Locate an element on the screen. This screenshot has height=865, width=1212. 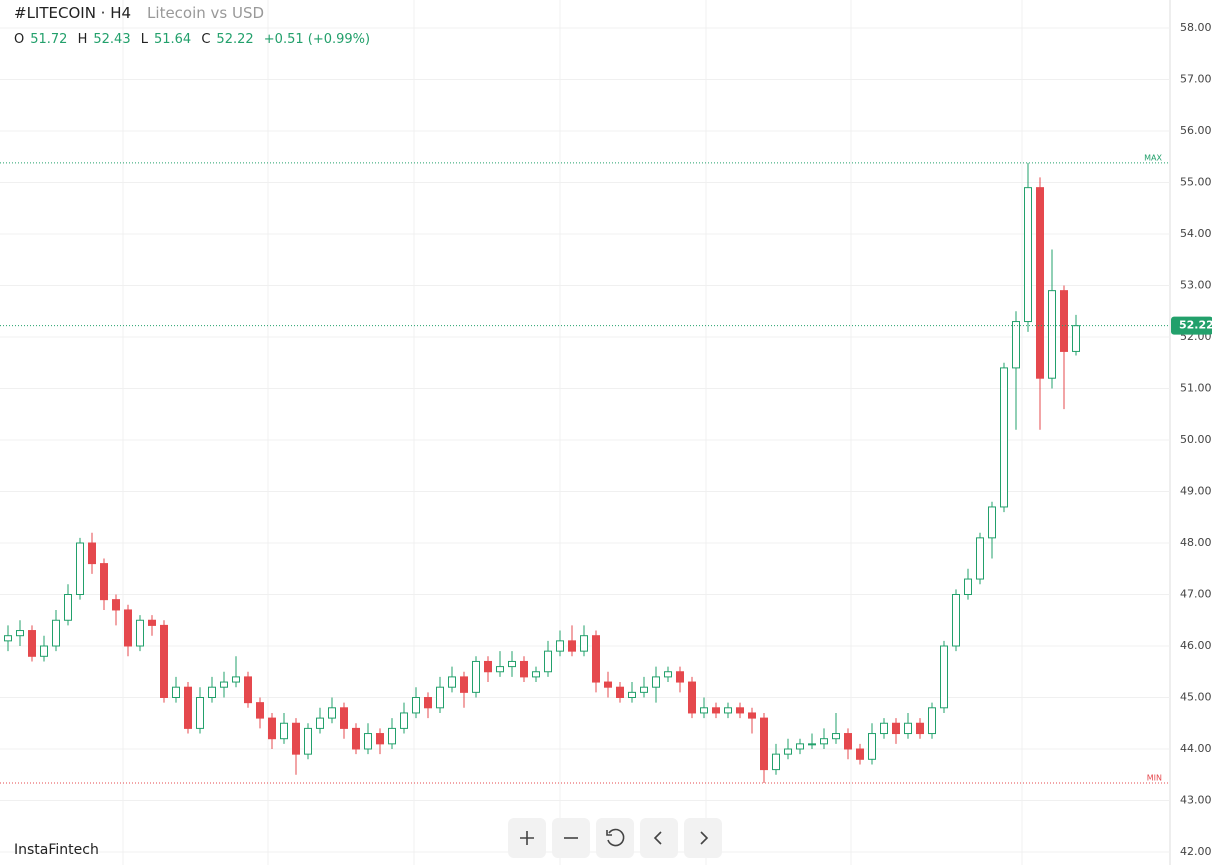
y-tick-label: 49.00 is located at coordinates (1196, 491).